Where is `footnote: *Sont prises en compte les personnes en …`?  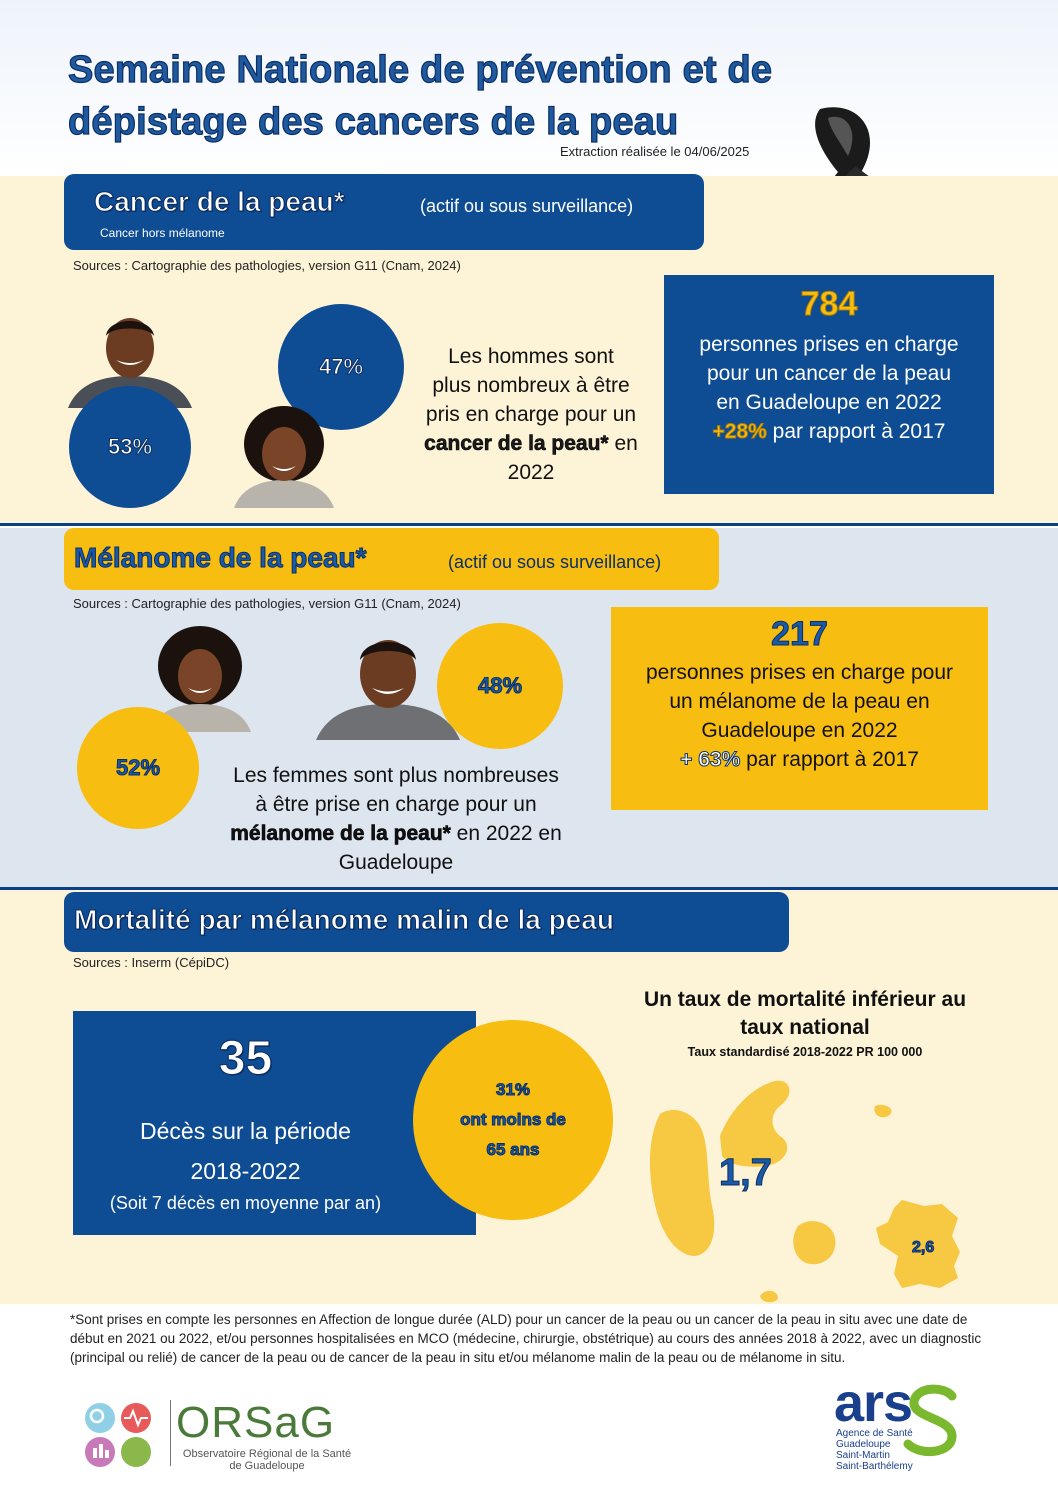 footnote: *Sont prises en compte les personnes en … is located at coordinates (526, 1338).